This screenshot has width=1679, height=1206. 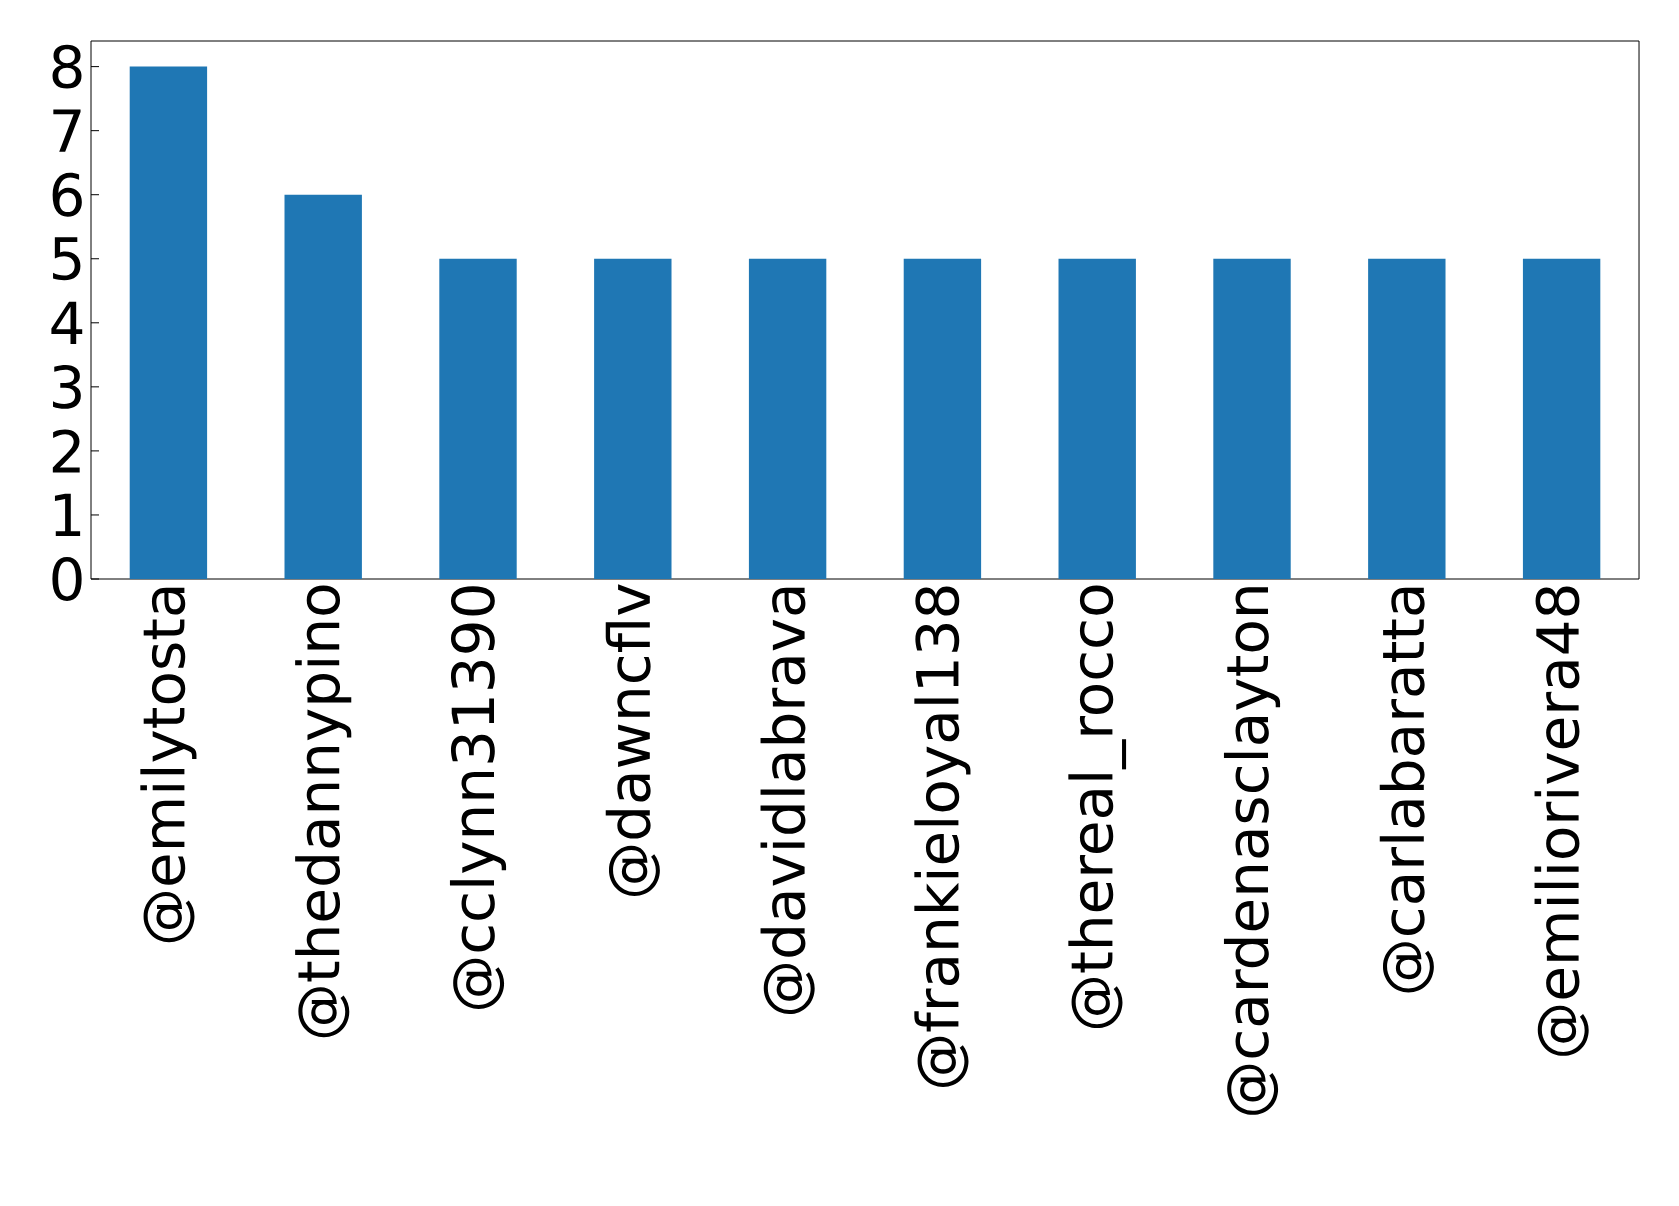 I want to click on x-tick-label: @carlabaratta, so click(x=1406, y=790).